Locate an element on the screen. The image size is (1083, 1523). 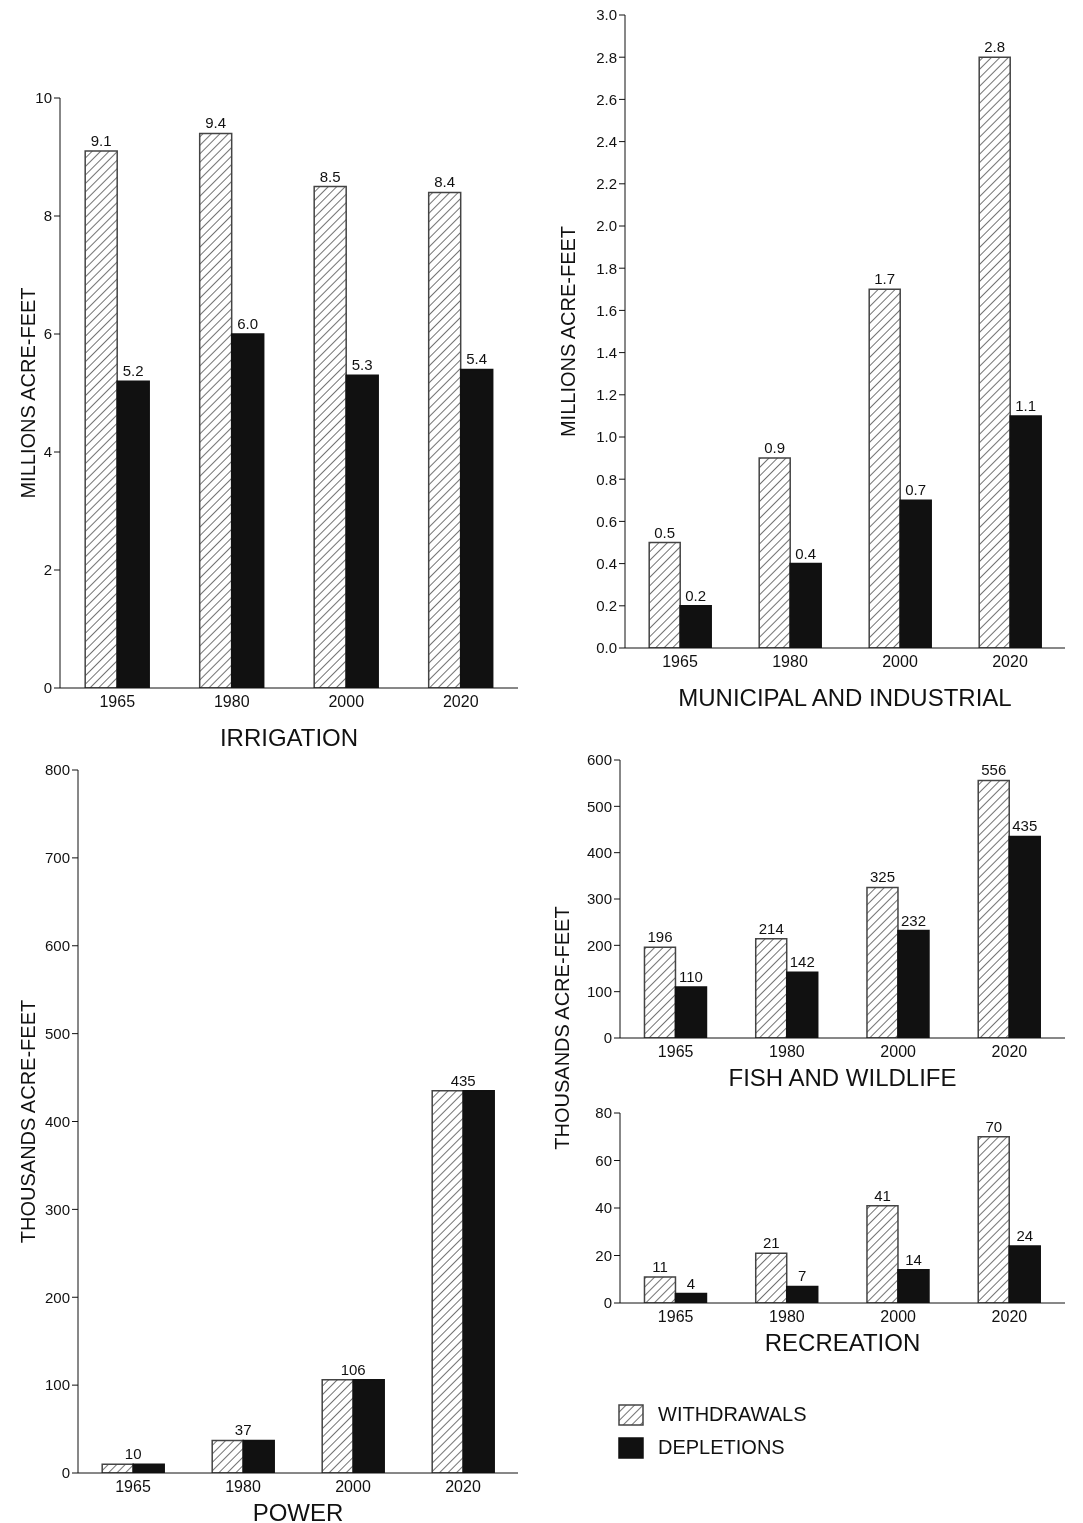
data-label: 8.4 is located at coordinates (445, 182).